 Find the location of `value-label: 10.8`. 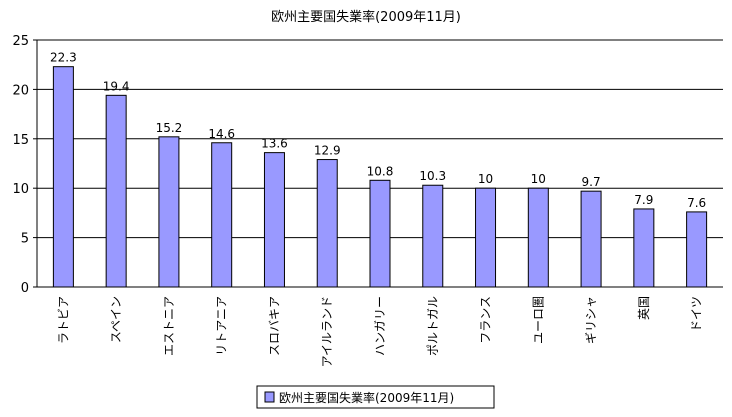

value-label: 10.8 is located at coordinates (380, 171).